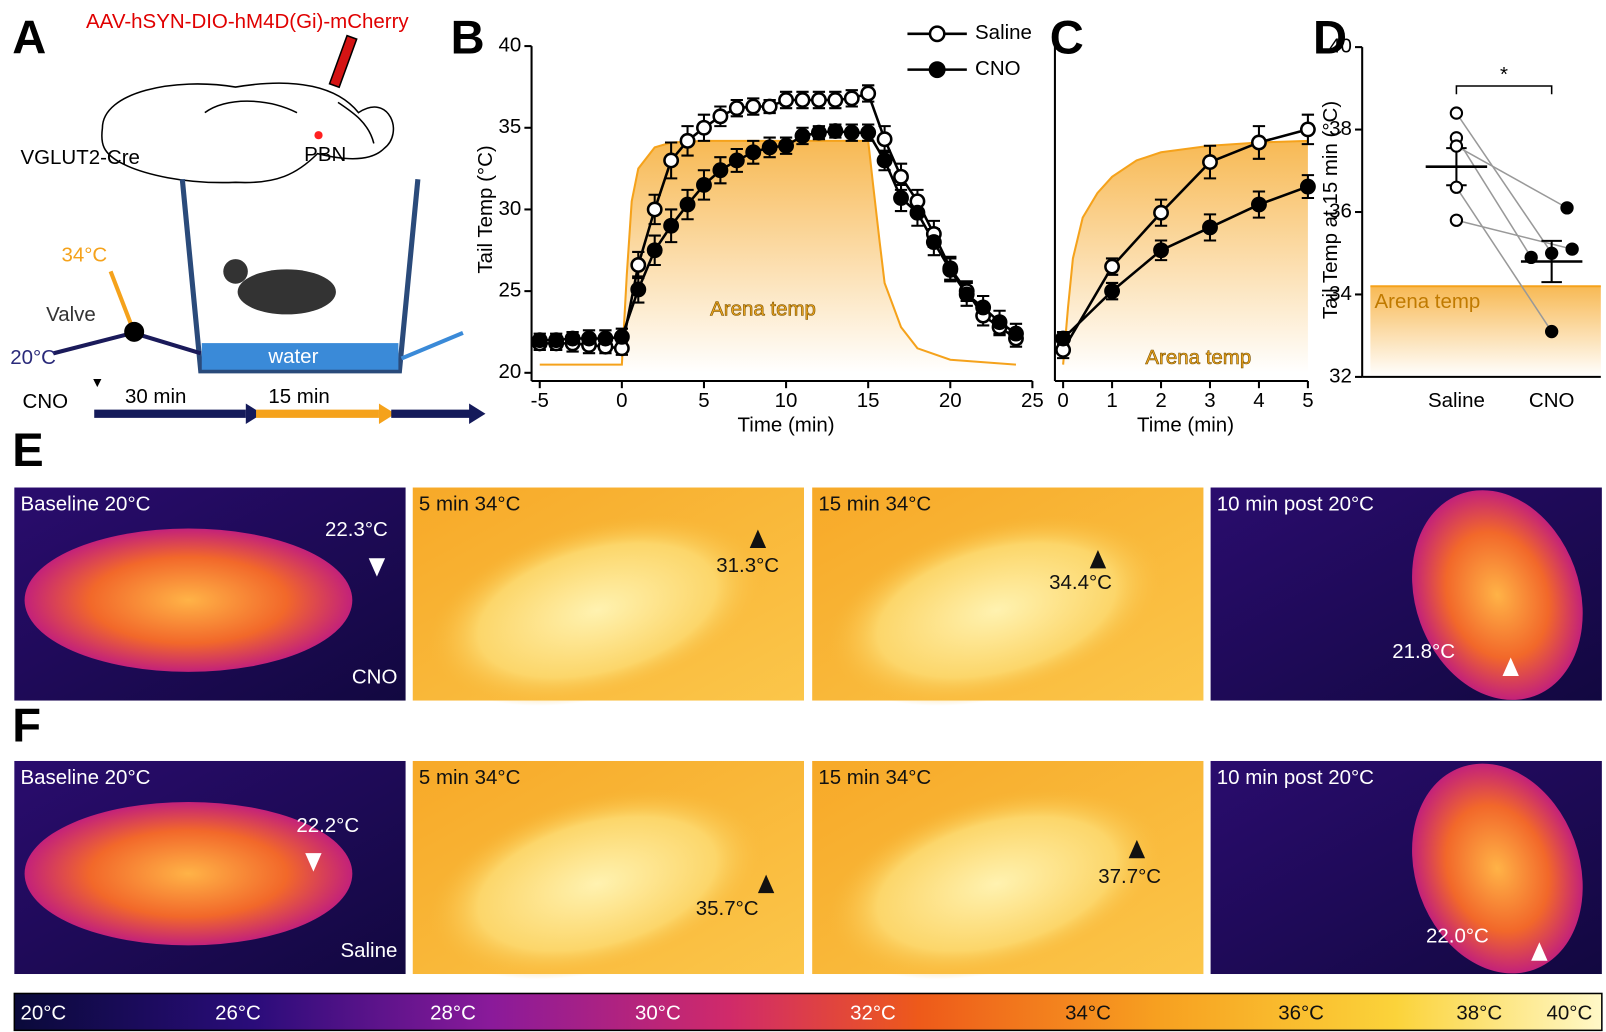  I want to click on colorbar-label: 28°C, so click(453, 1012).